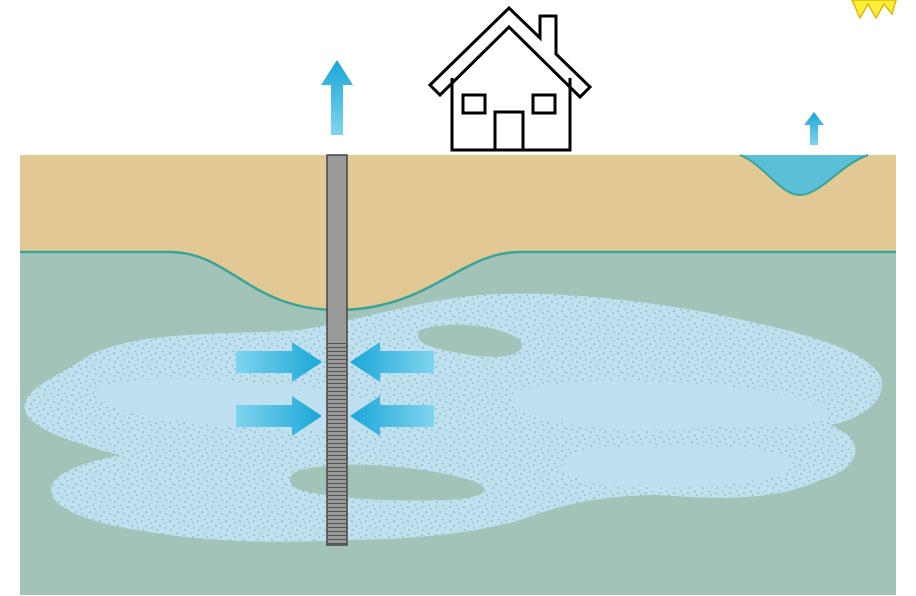  I want to click on house, so click(510, 78).